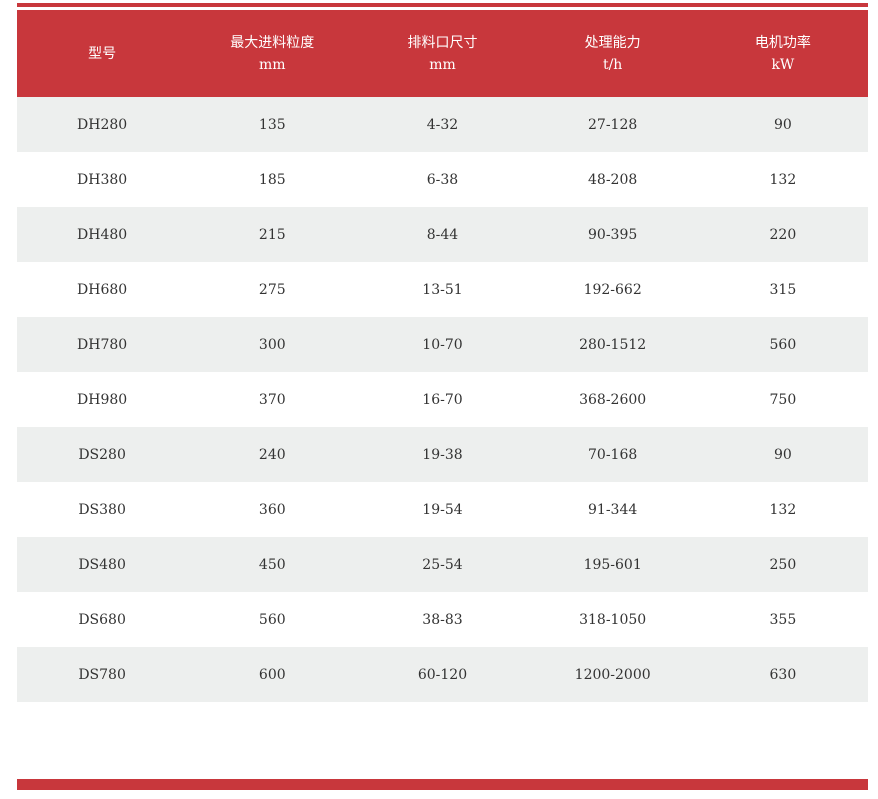 Image resolution: width=878 pixels, height=799 pixels. What do you see at coordinates (612, 619) in the screenshot?
I see `table-cell: 318-1050` at bounding box center [612, 619].